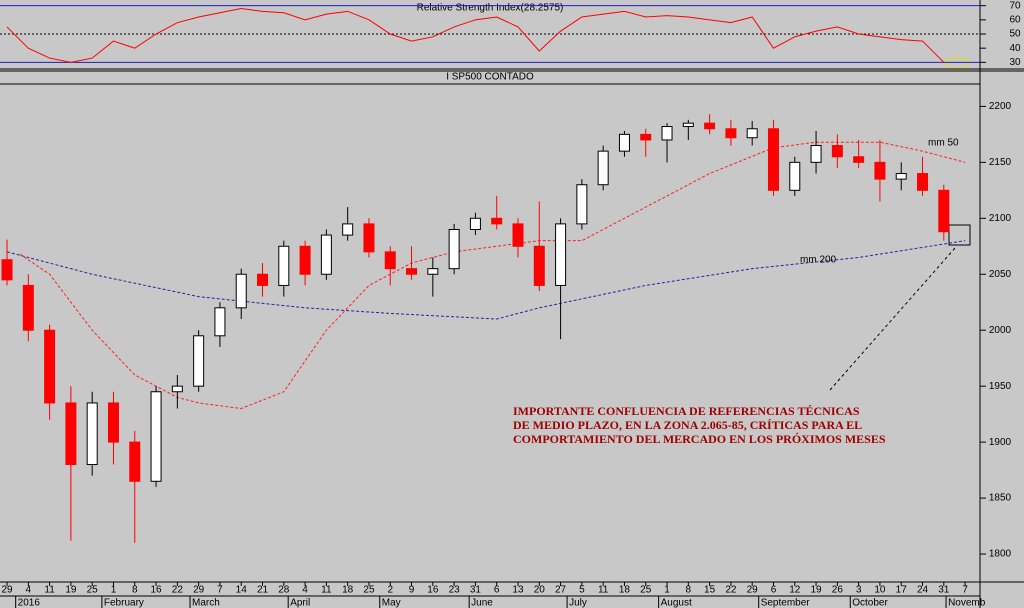 This screenshot has width=1024, height=608. Describe the element at coordinates (786, 603) in the screenshot. I see `month-label: September` at that location.